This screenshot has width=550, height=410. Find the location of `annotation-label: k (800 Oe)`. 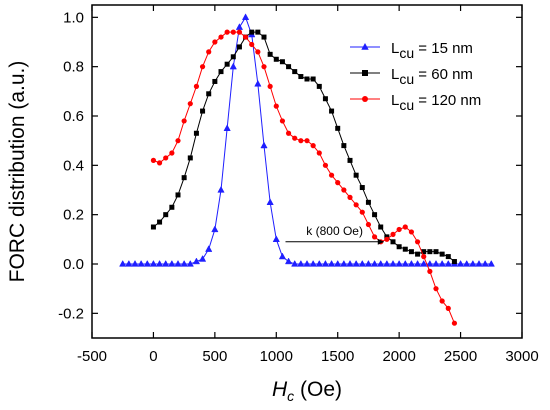

annotation-label: k (800 Oe) is located at coordinates (334, 231).